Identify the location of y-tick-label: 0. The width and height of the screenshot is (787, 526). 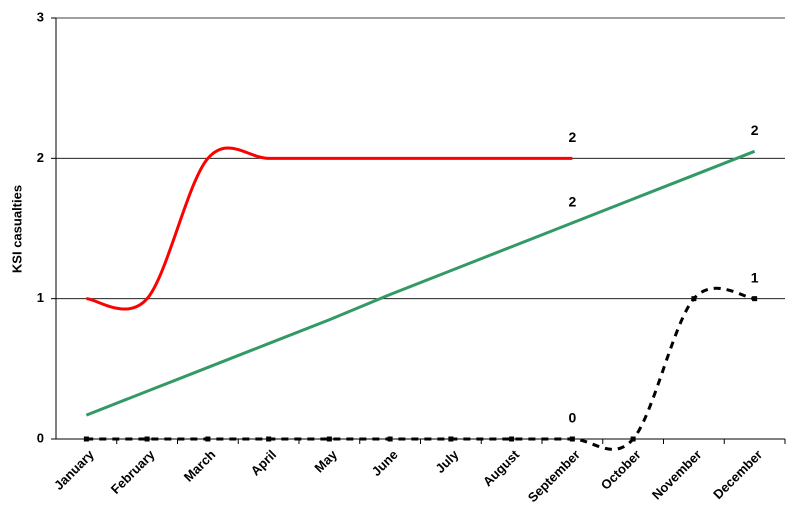
(40, 437).